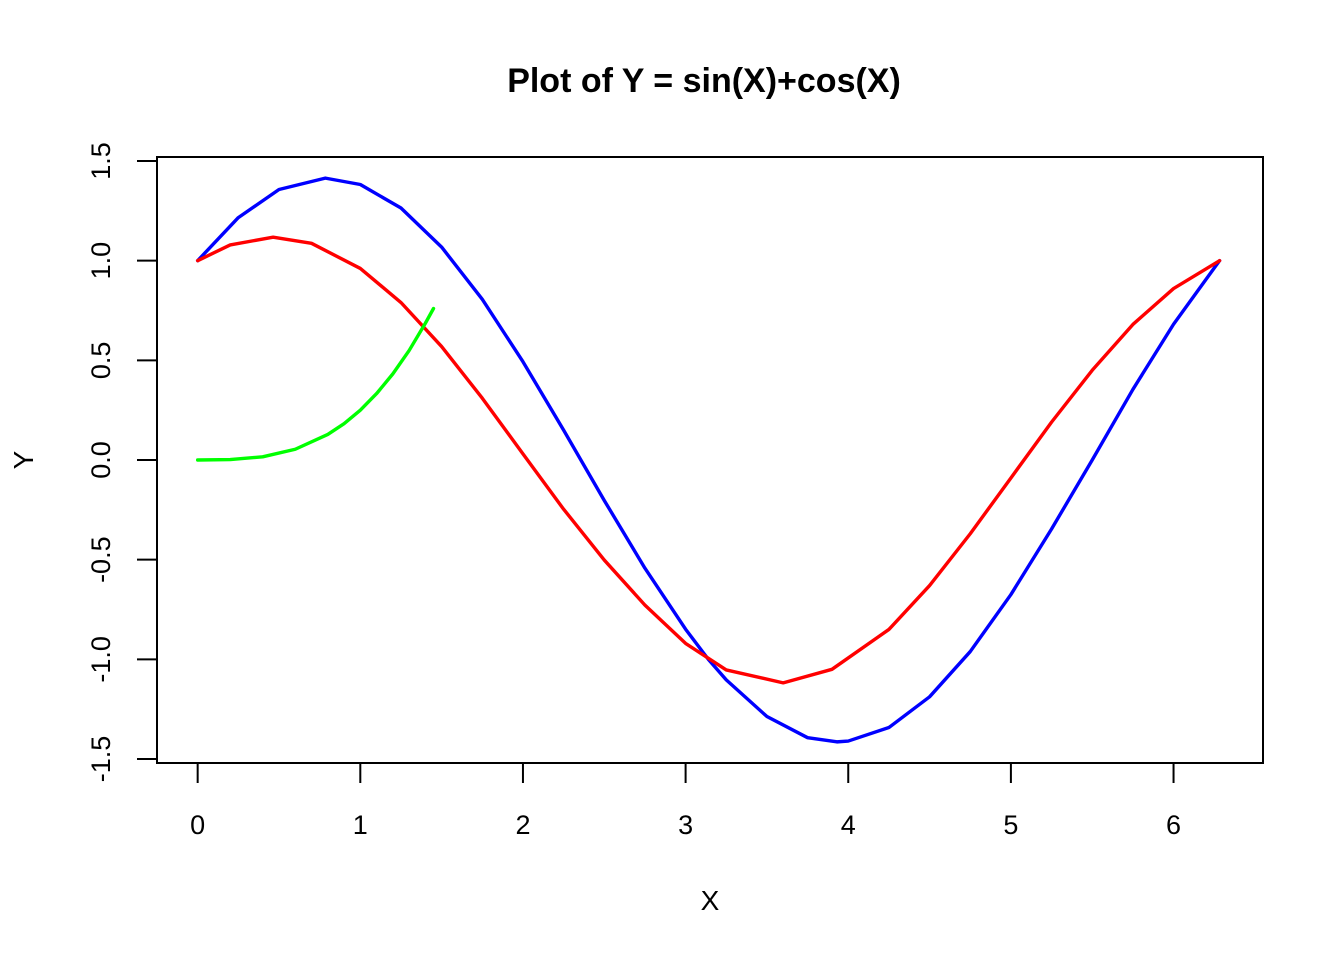 This screenshot has height=960, width=1344. I want to click on y-axis-title: Y, so click(23, 459).